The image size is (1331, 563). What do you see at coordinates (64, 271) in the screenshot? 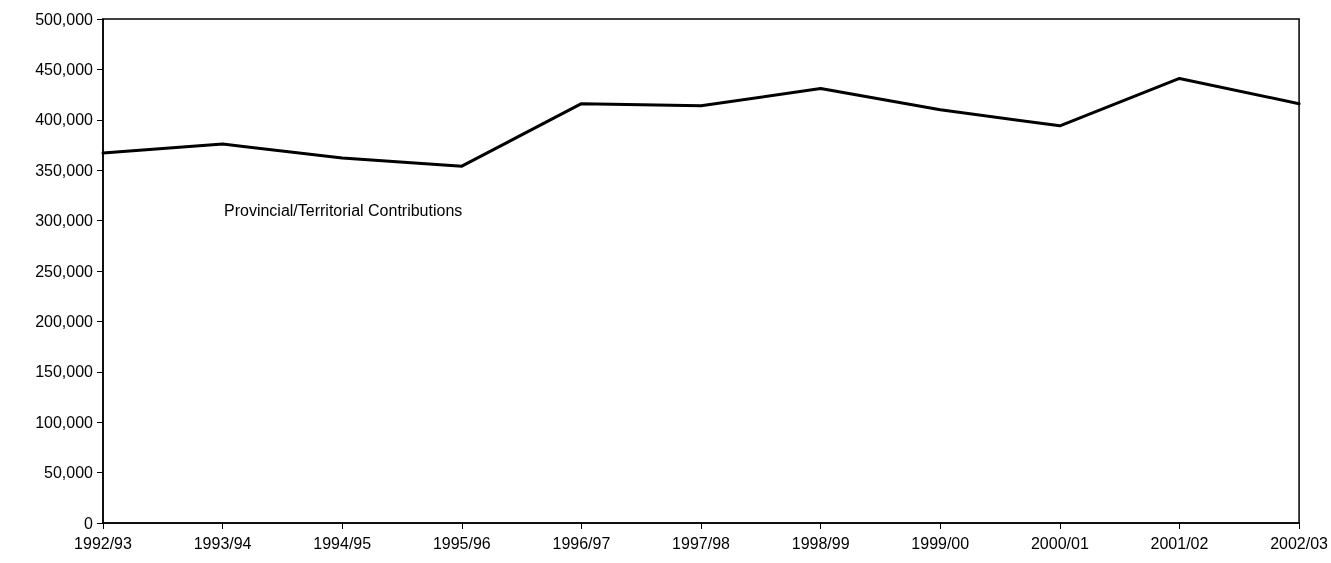
I see `y-tick-label: 250,000` at bounding box center [64, 271].